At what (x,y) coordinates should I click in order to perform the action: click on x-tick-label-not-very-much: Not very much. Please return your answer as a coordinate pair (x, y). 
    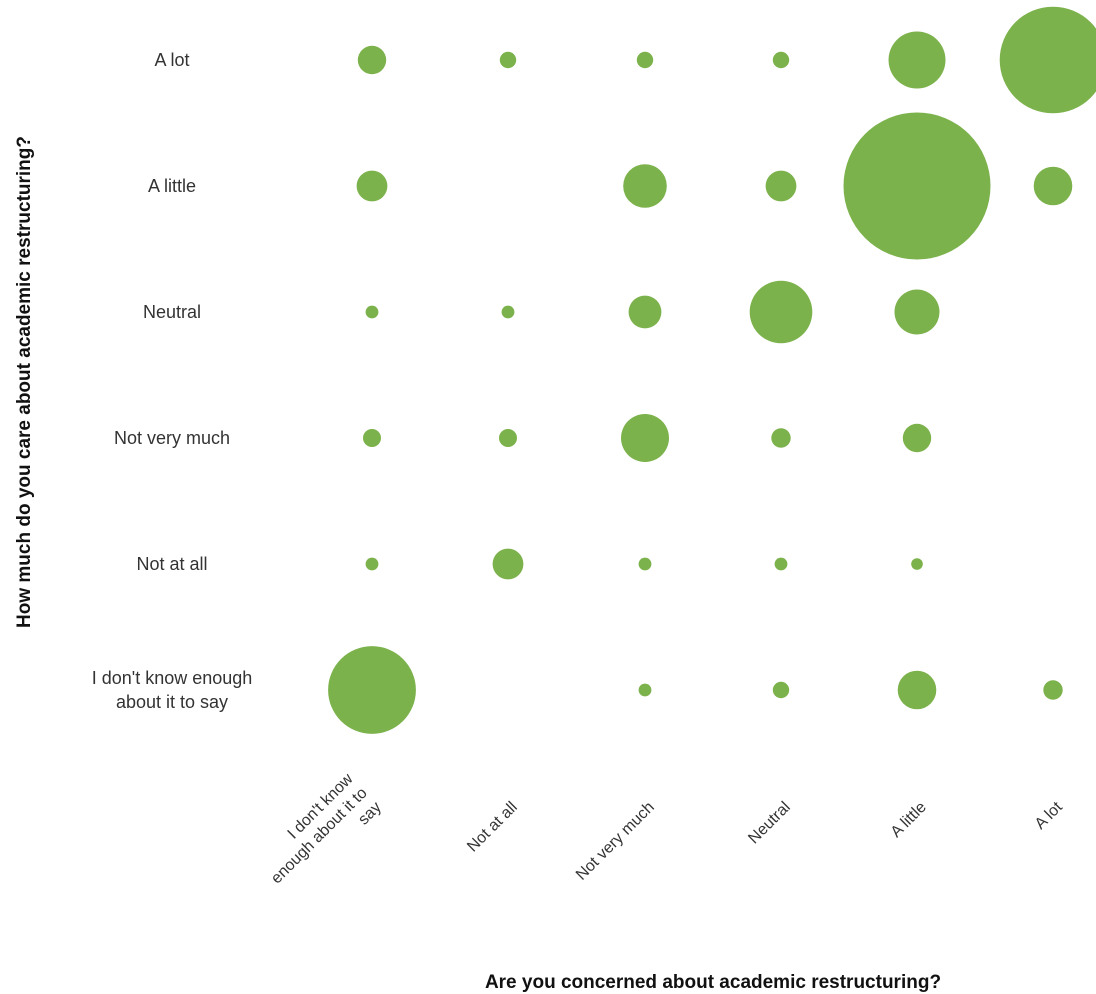
    Looking at the image, I should click on (615, 841).